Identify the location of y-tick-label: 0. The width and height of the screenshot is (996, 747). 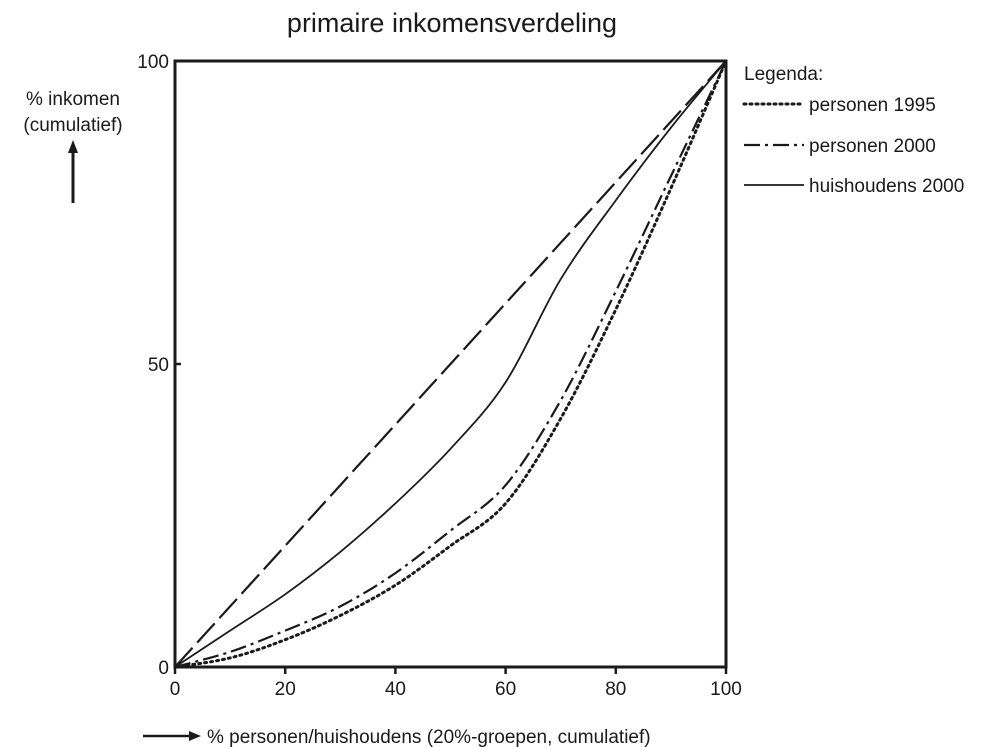
(163, 668).